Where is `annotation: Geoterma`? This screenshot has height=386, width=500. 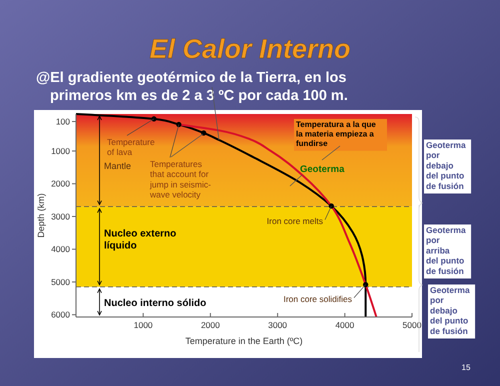
annotation: Geoterma is located at coordinates (323, 169).